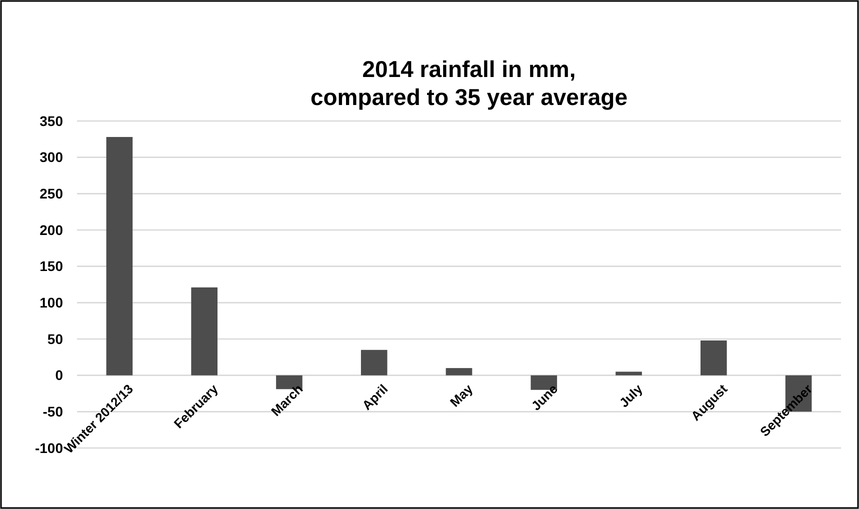 This screenshot has height=509, width=859. Describe the element at coordinates (49, 448) in the screenshot. I see `y-tick-label: -100` at that location.